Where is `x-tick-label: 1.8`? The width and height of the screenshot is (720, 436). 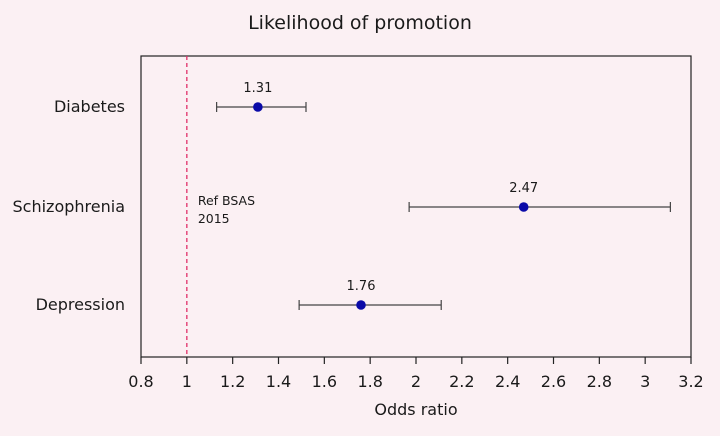
x-tick-label: 1.8 is located at coordinates (369, 381).